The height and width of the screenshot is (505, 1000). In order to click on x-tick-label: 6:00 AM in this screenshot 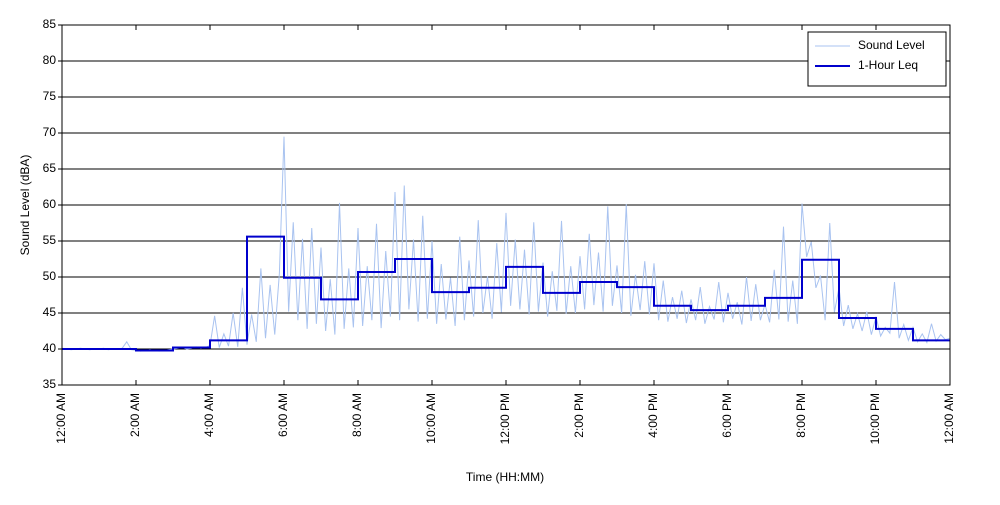, I will do `click(283, 415)`.